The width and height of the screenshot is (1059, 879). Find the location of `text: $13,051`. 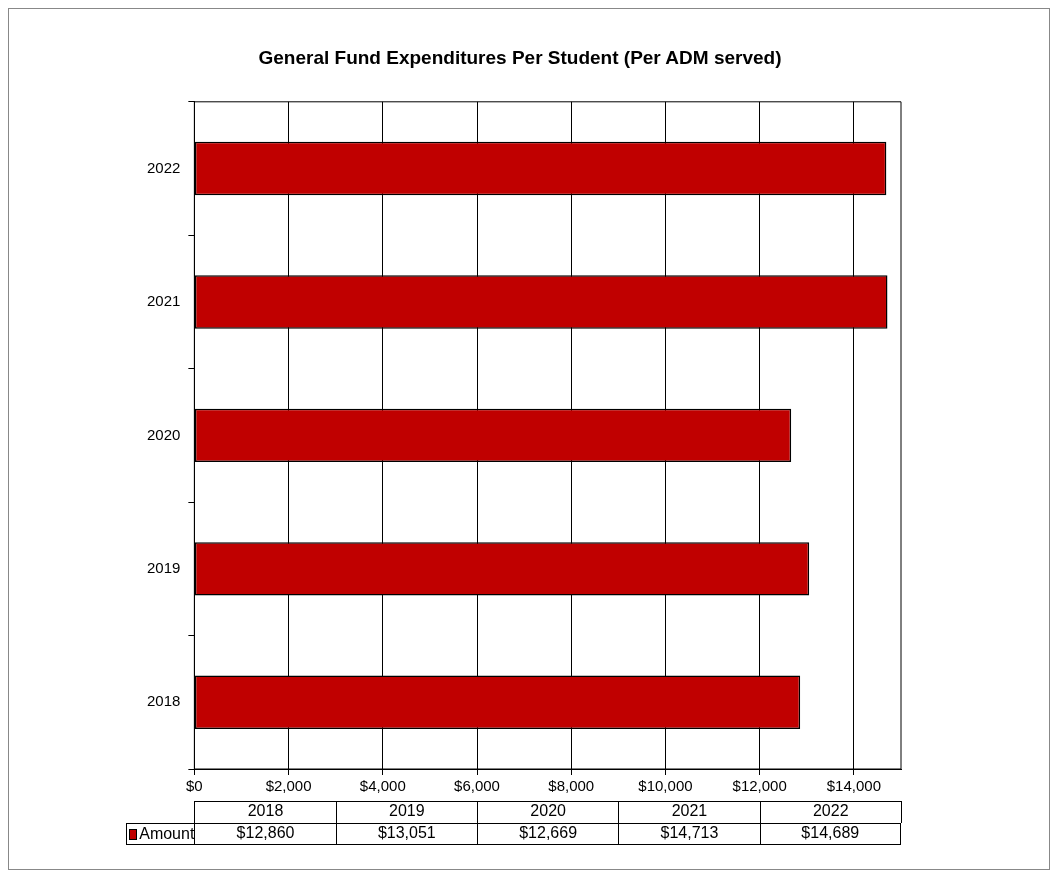

text: $13,051 is located at coordinates (406, 832).